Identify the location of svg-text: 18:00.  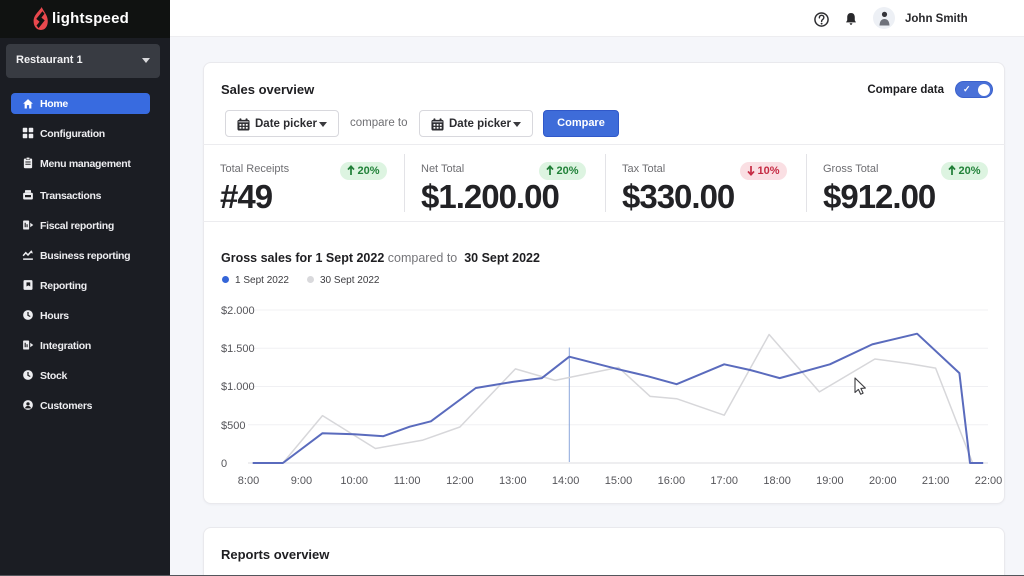
(777, 481).